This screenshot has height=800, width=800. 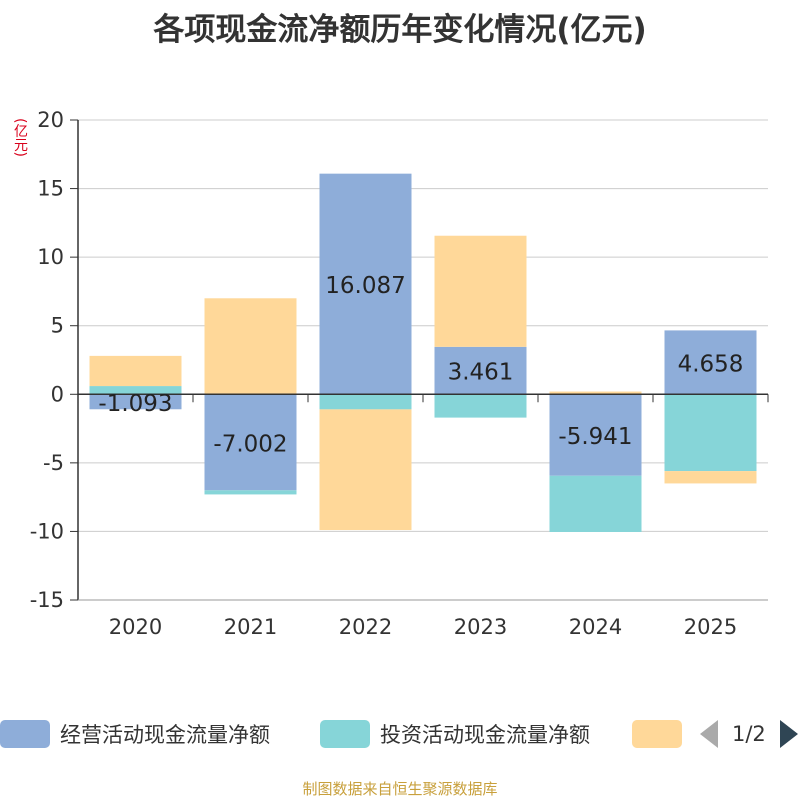 I want to click on legend-item-operating: 经营活动现金流量净额, so click(x=135, y=734).